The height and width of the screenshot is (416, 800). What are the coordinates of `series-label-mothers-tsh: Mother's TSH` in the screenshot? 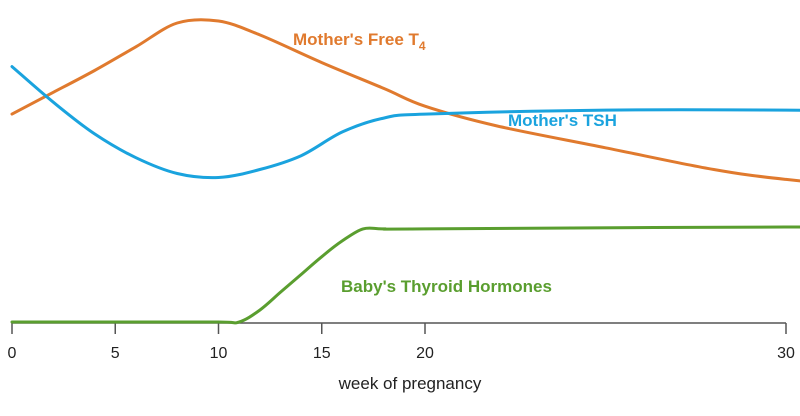 It's located at (562, 120).